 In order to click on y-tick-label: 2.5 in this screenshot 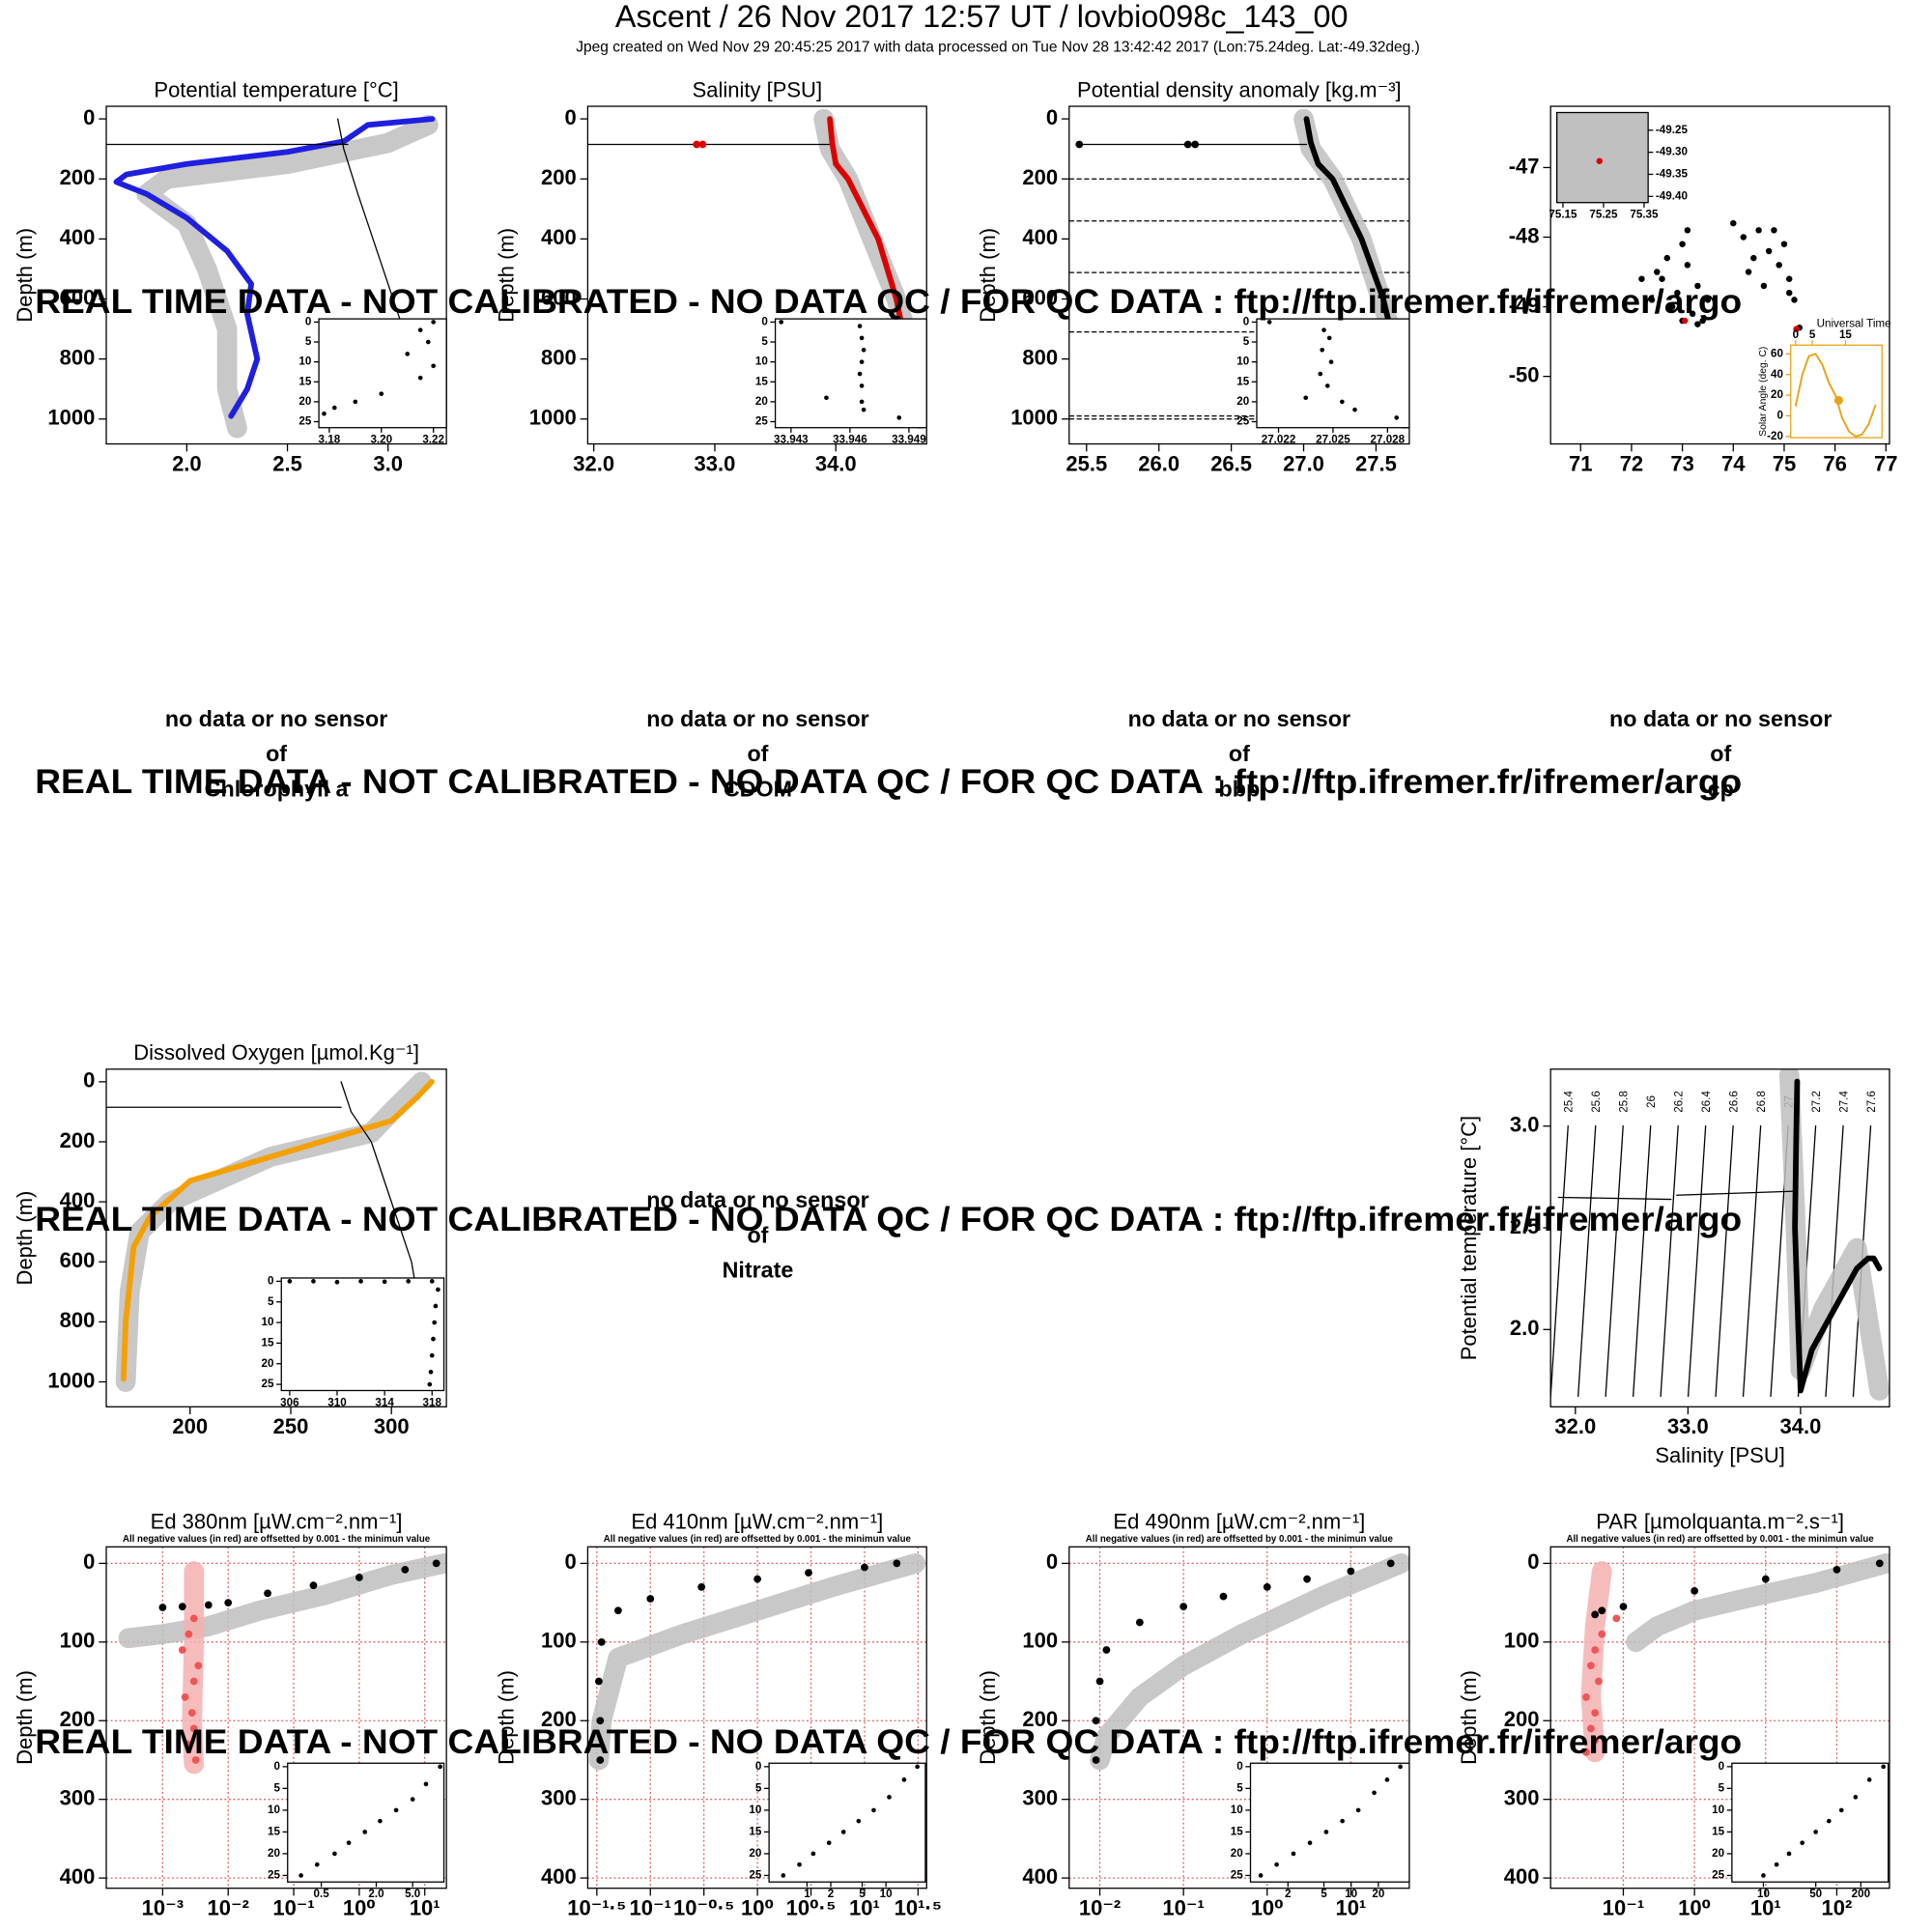, I will do `click(1525, 1226)`.